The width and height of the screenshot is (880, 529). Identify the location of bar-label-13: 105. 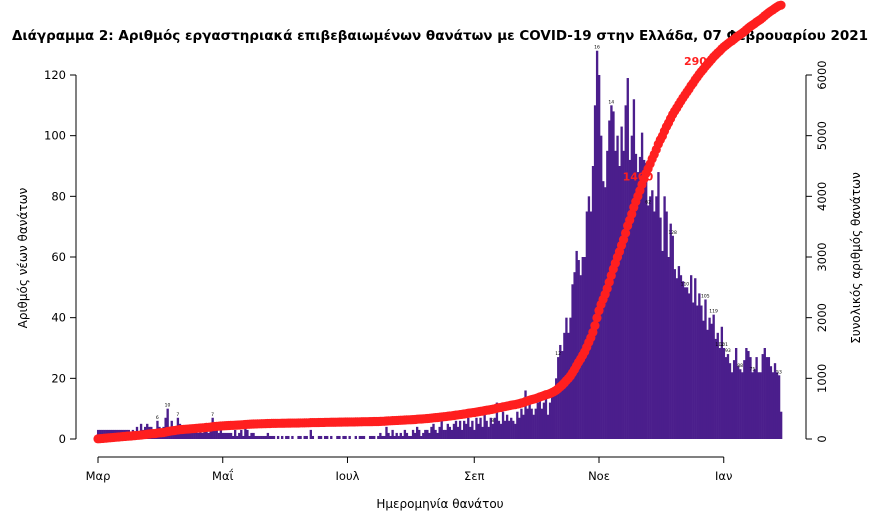
(705, 296).